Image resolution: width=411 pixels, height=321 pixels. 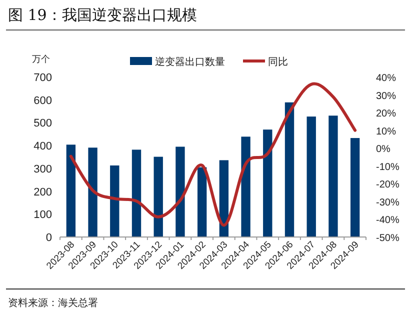 I want to click on y2-tick-label: 40%, so click(x=386, y=78).